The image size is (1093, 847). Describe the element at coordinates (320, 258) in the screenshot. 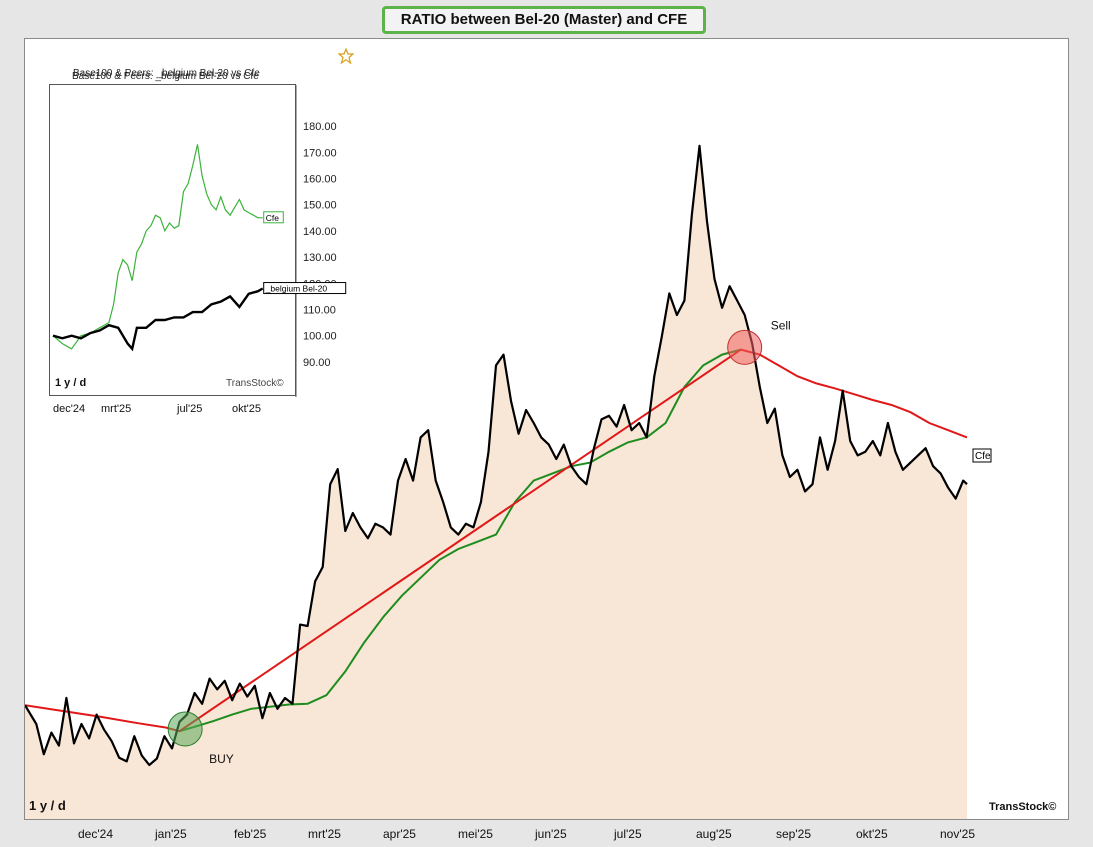

I see `inset-y-tick-label: 130.00` at that location.